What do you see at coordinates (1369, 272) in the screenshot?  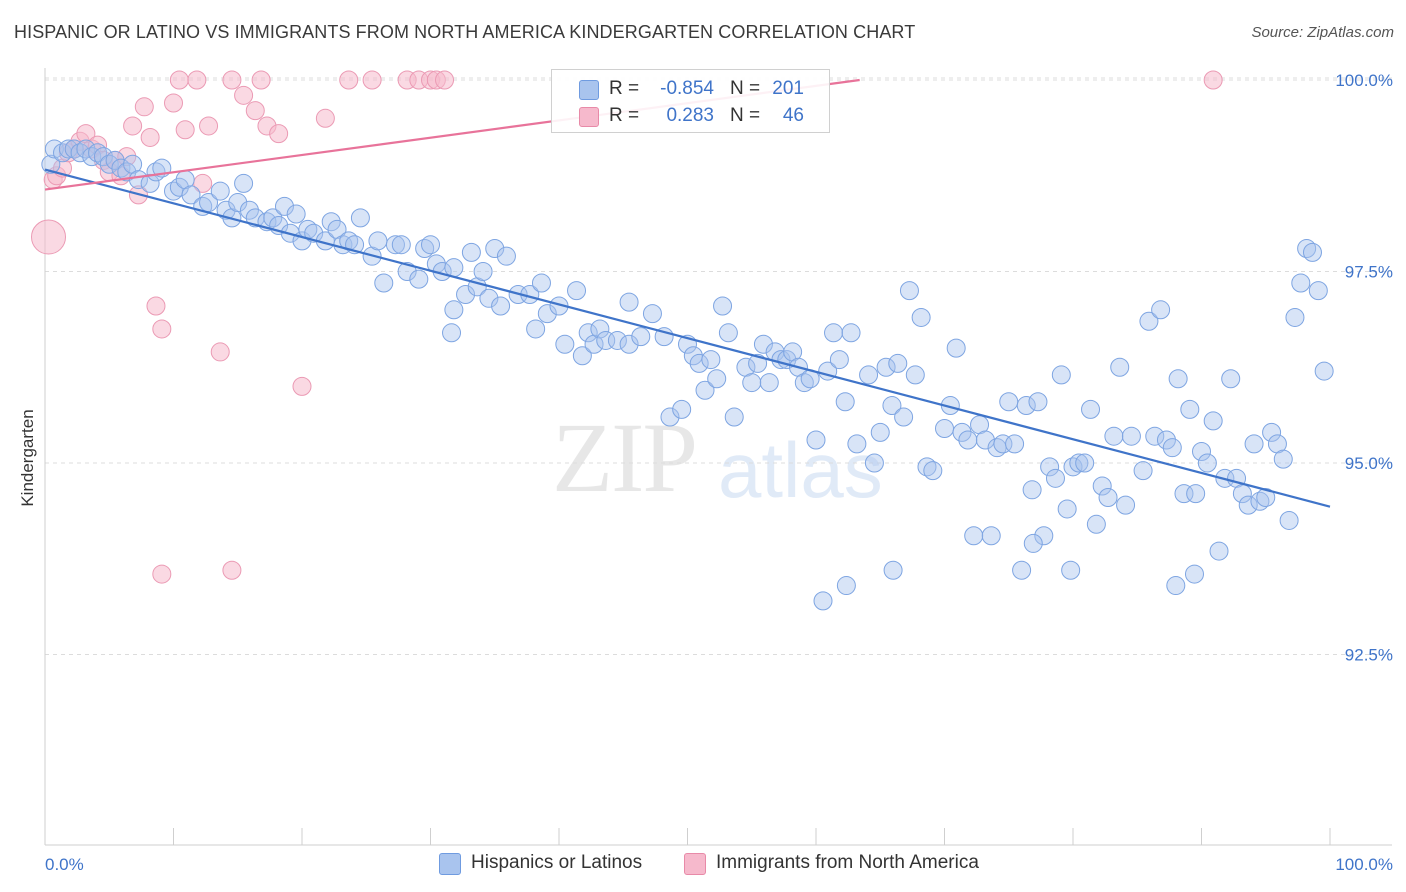 I see `y-tick-label: 97.5%` at bounding box center [1369, 272].